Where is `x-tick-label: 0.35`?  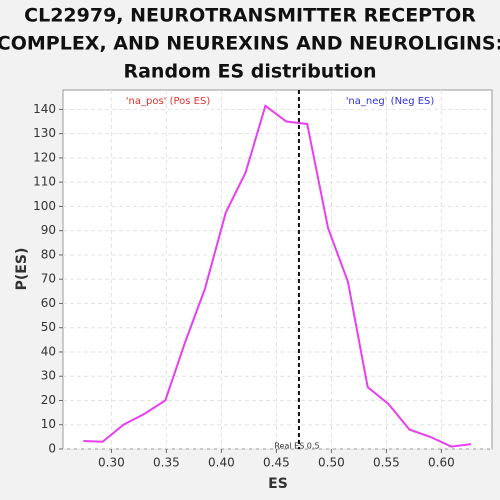
x-tick-label: 0.35 is located at coordinates (166, 463).